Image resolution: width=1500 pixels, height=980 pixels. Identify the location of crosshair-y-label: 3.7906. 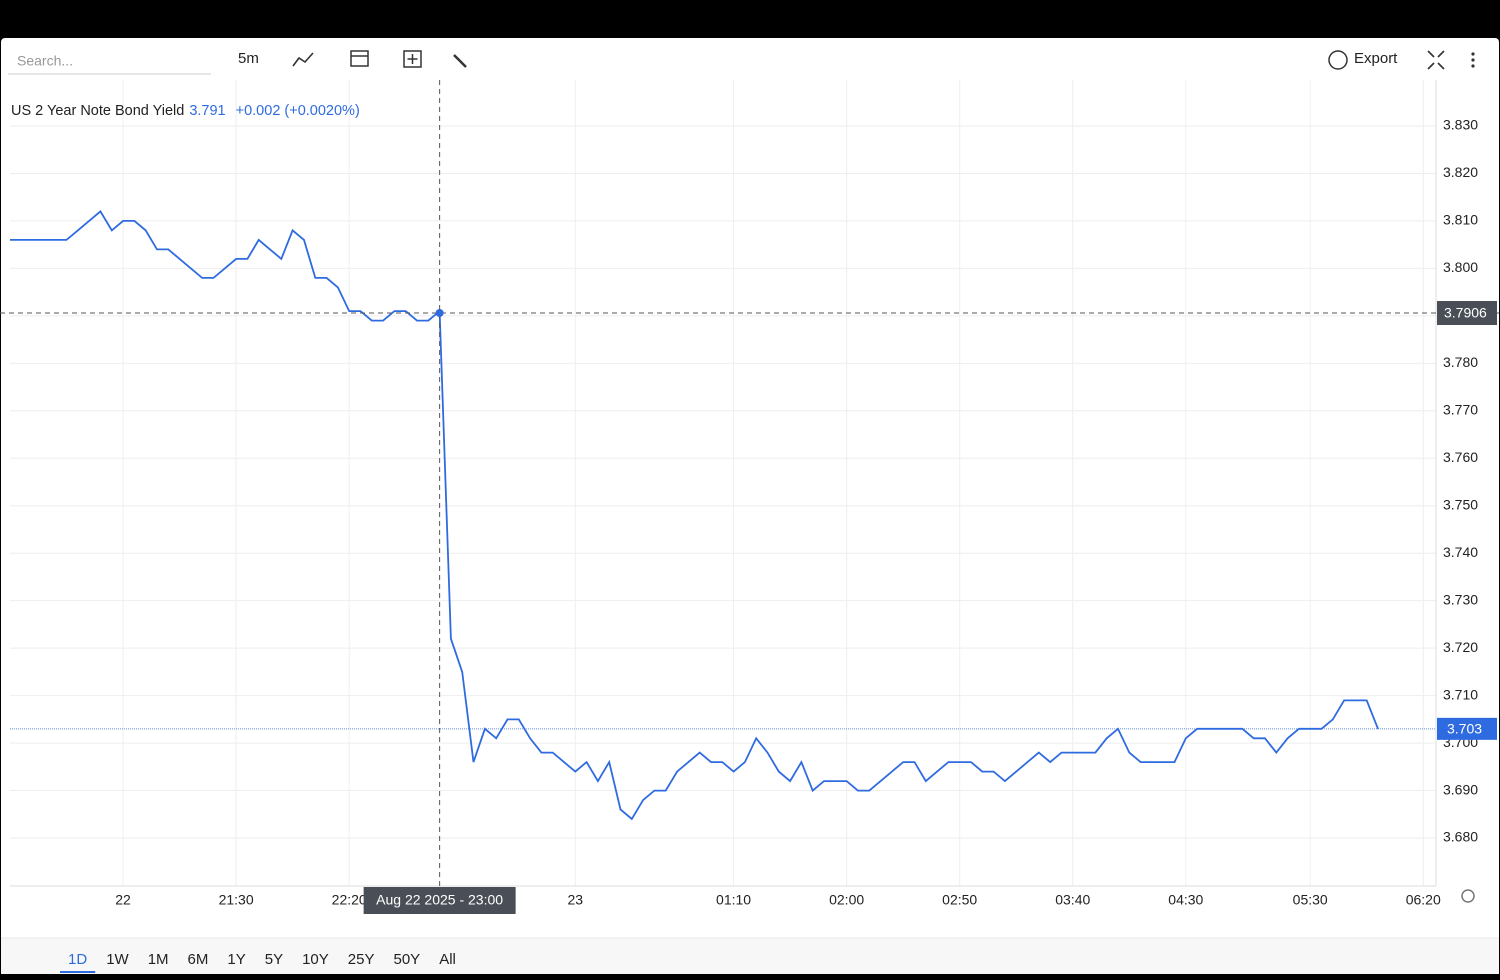
(1465, 313).